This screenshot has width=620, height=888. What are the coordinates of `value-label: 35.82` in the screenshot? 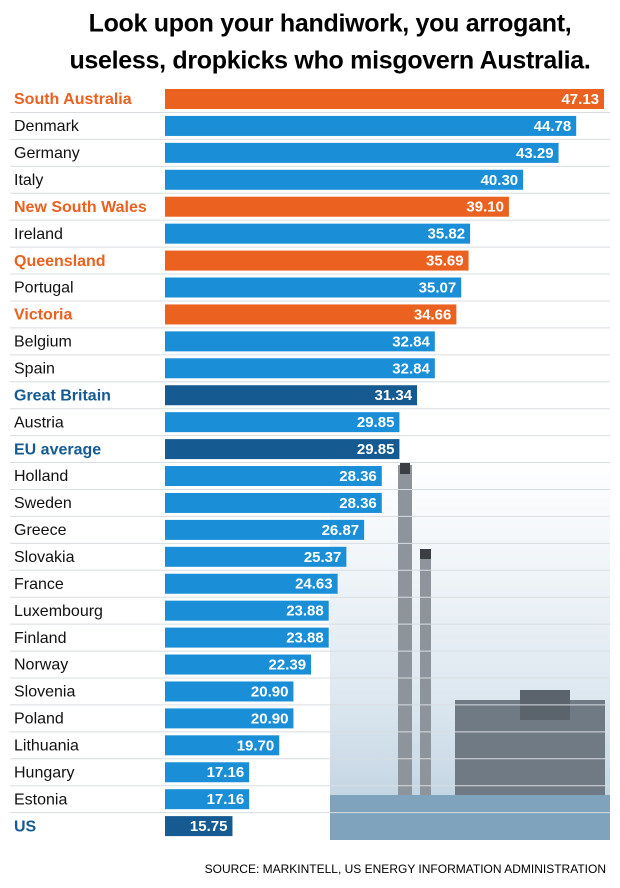 It's located at (447, 234).